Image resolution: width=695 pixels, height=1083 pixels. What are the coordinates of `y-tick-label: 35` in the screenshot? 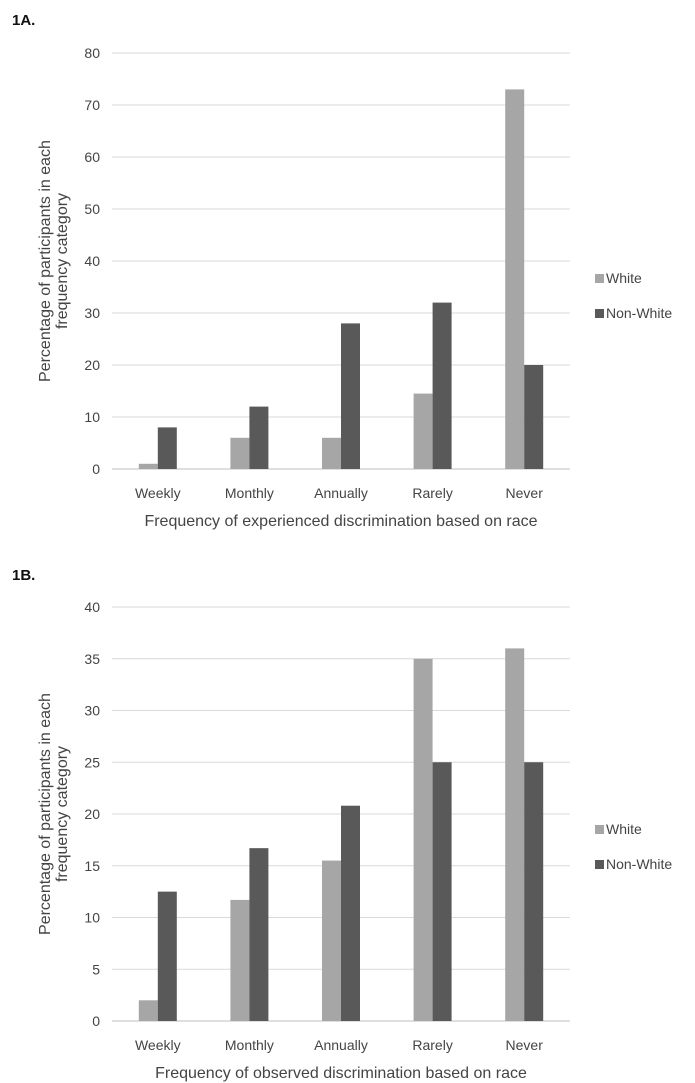 It's located at (92, 659).